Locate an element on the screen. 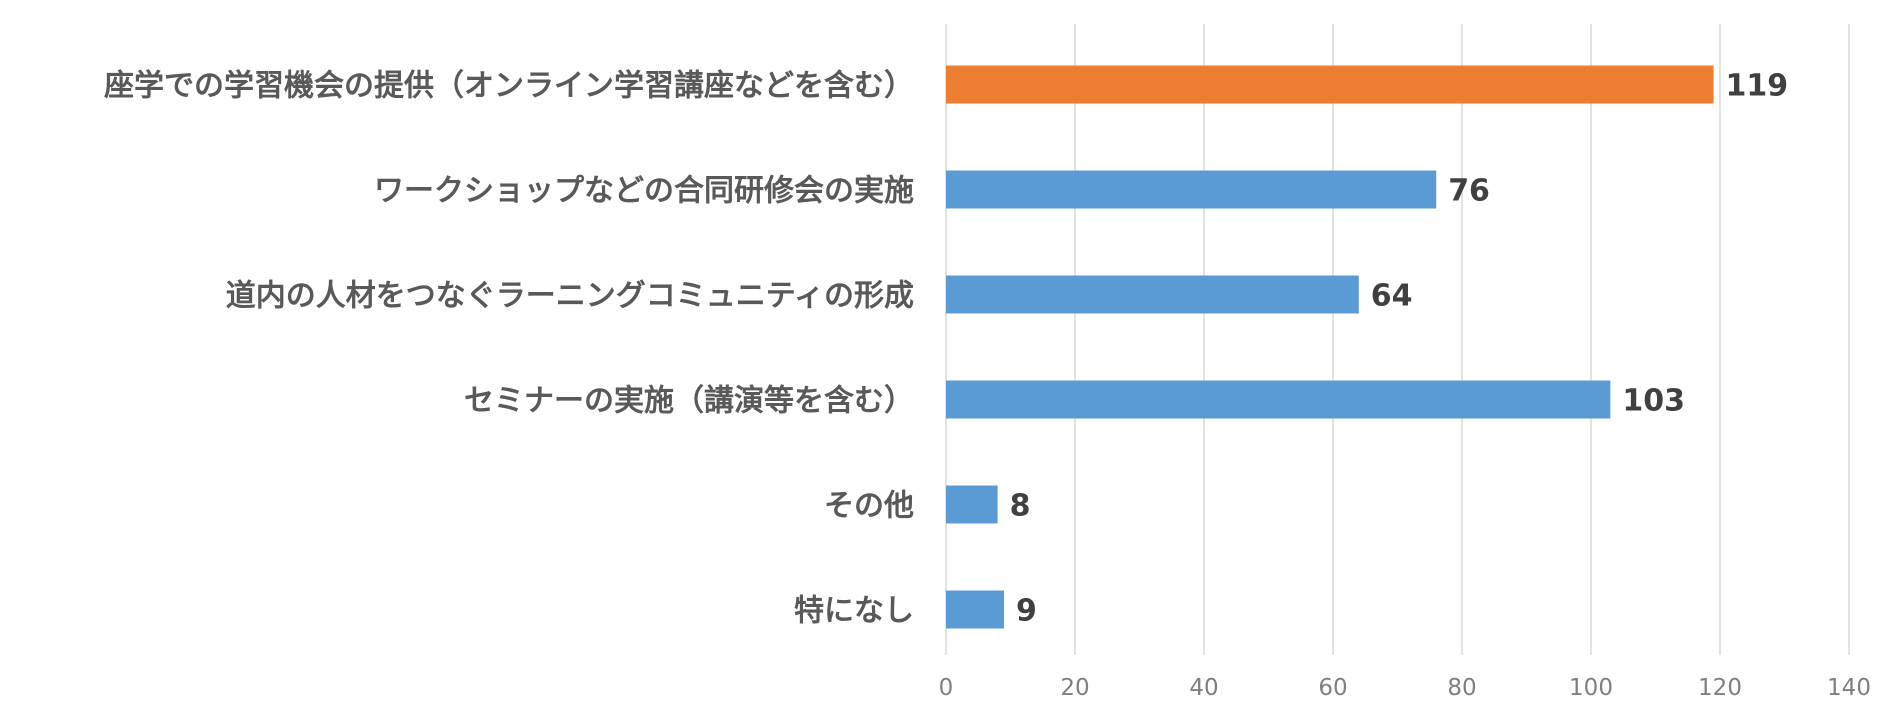 The height and width of the screenshot is (714, 1891). x-axis-tick-labels: 0 20 40 60 80 100 120 140 is located at coordinates (1405, 688).